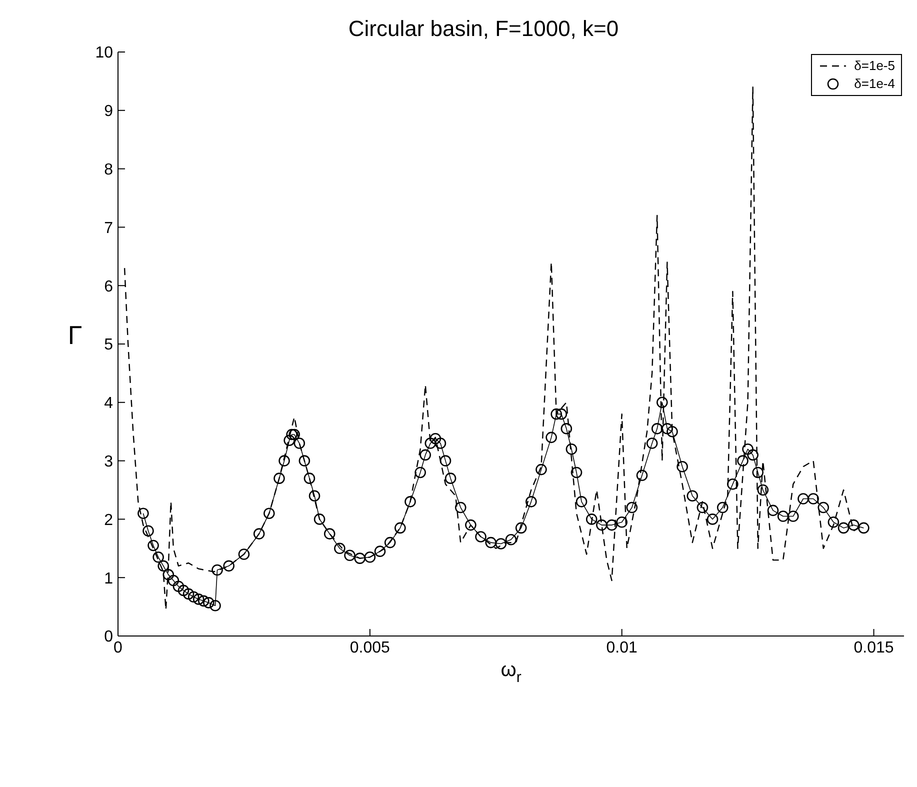 The height and width of the screenshot is (787, 917). What do you see at coordinates (483, 28) in the screenshot?
I see `chart-title: Circular basin, F=1000, k=0` at bounding box center [483, 28].